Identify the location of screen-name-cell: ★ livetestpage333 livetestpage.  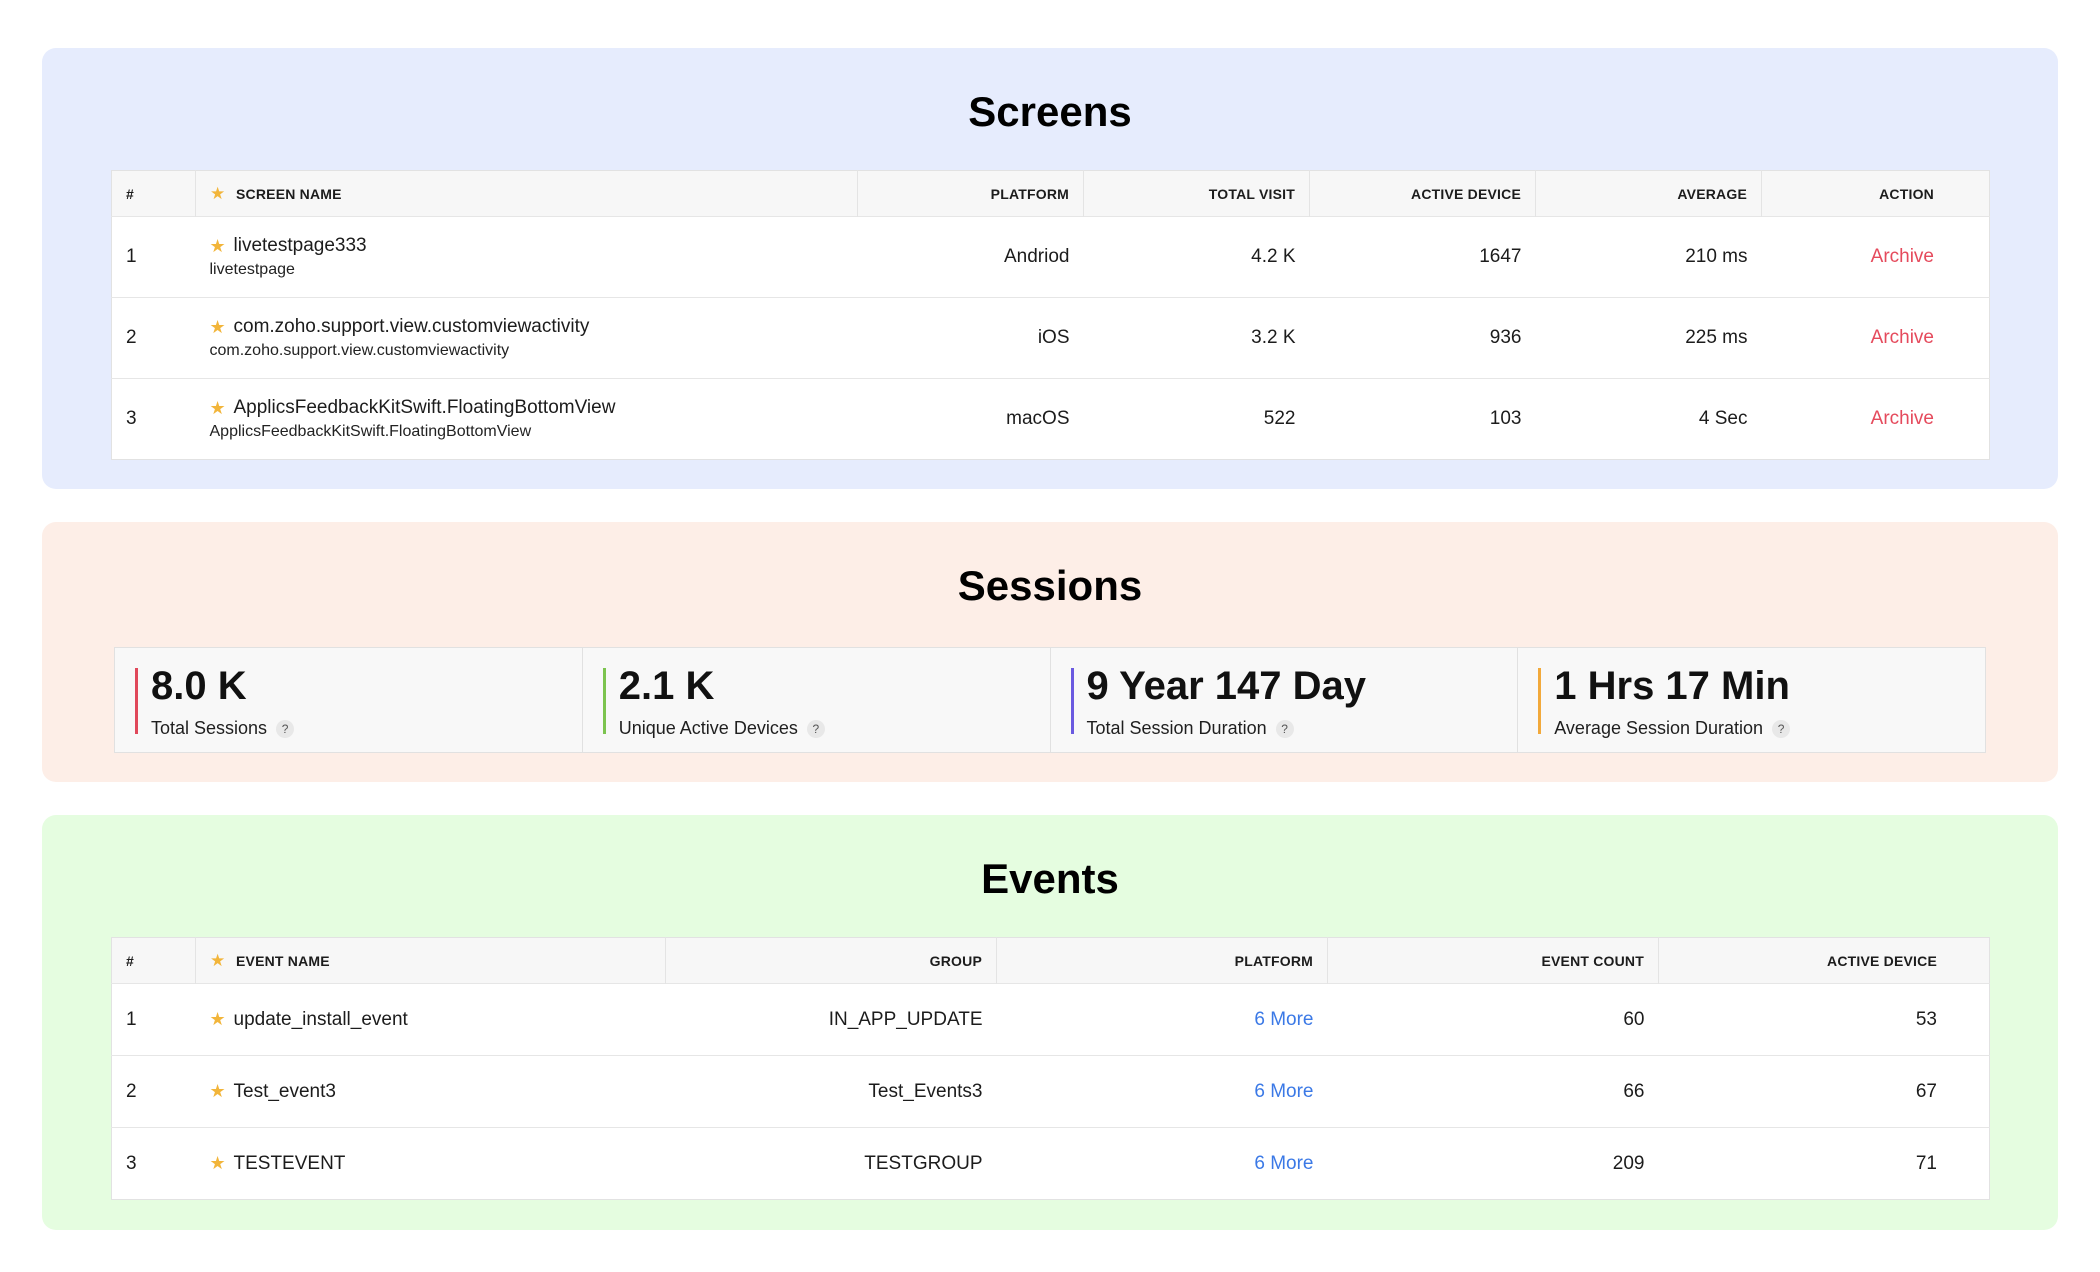
(527, 257).